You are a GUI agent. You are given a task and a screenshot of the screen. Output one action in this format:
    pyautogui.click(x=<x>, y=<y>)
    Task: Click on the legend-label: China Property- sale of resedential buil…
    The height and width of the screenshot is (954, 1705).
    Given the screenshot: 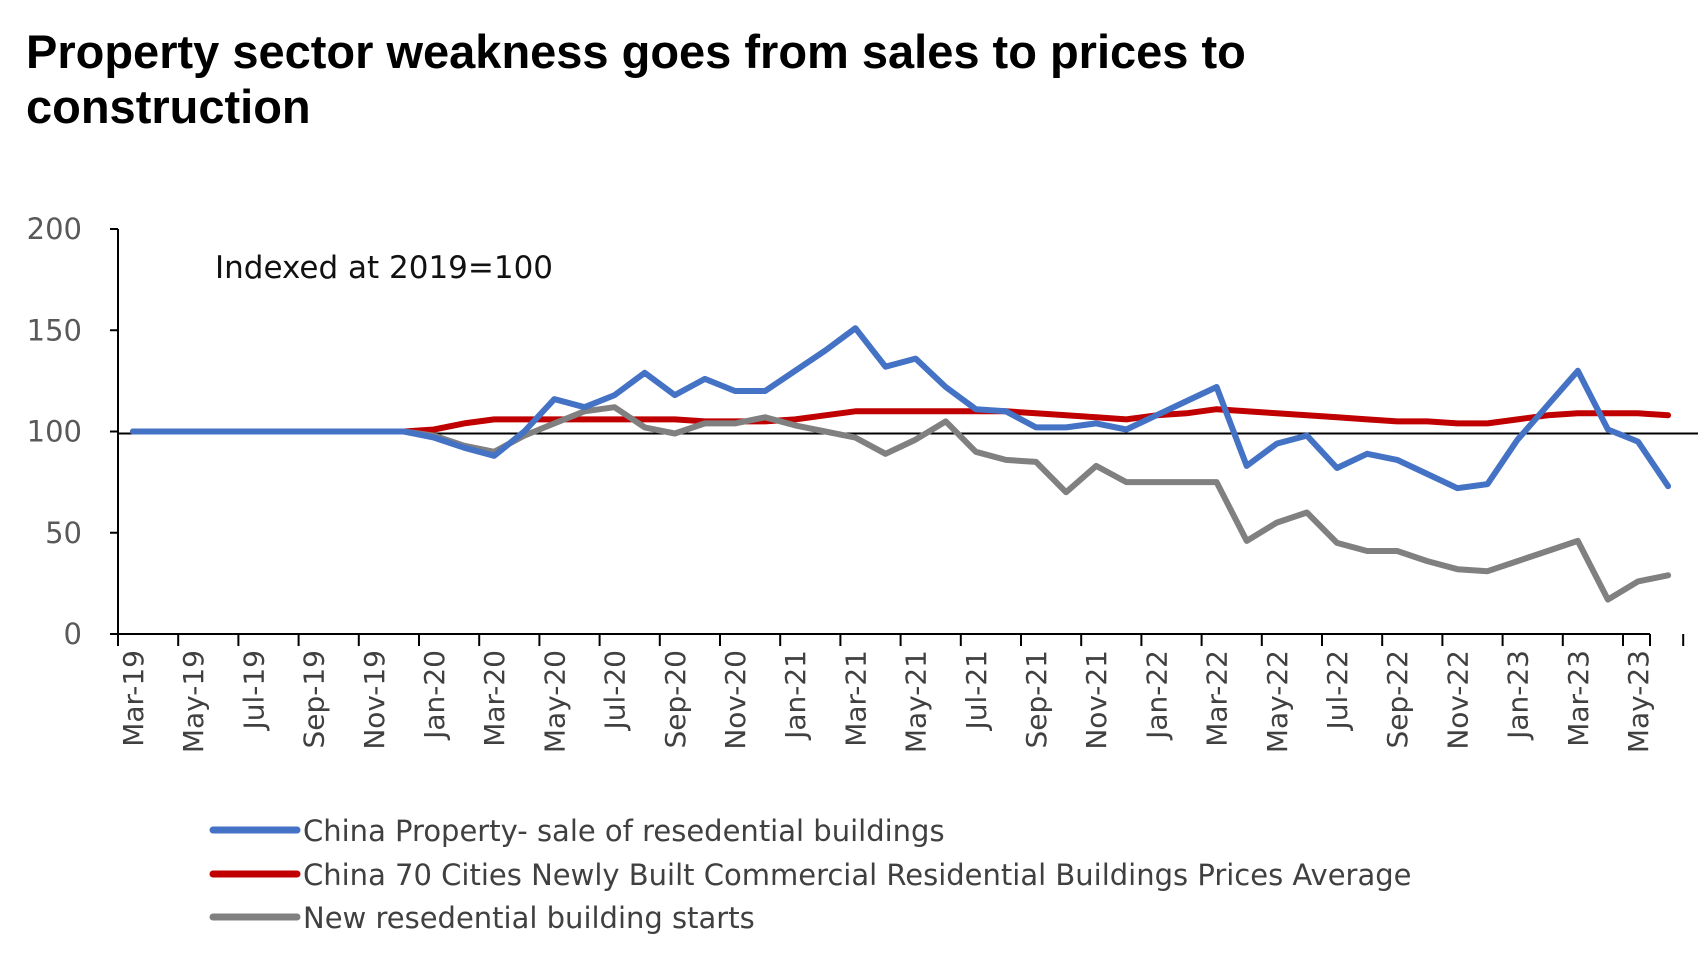 What is the action you would take?
    pyautogui.click(x=624, y=831)
    